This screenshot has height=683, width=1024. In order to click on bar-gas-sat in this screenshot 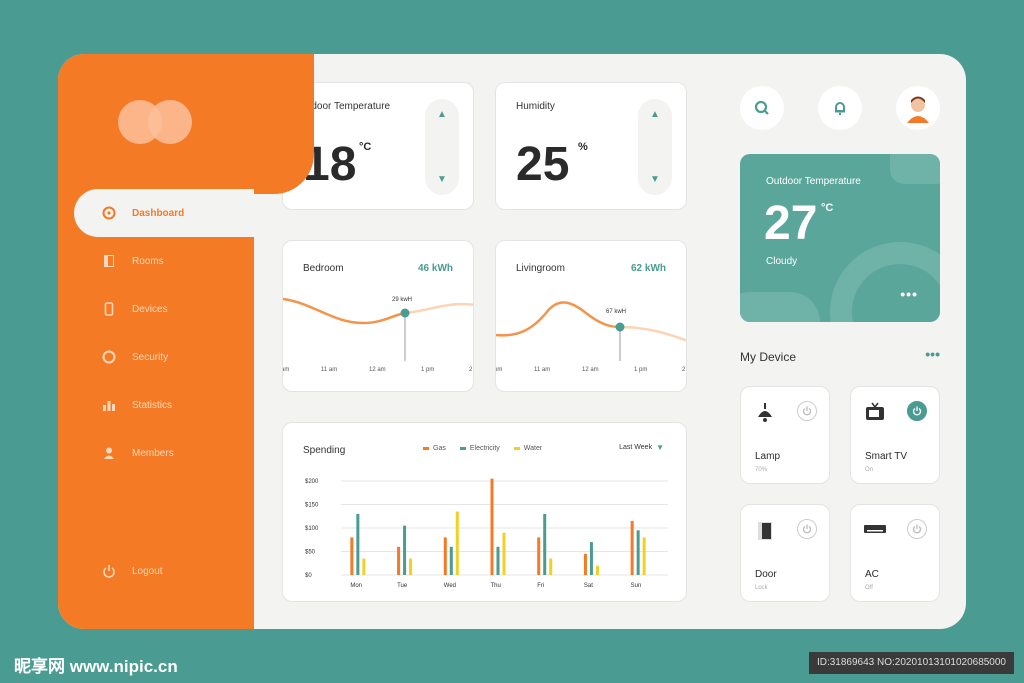, I will do `click(585, 564)`.